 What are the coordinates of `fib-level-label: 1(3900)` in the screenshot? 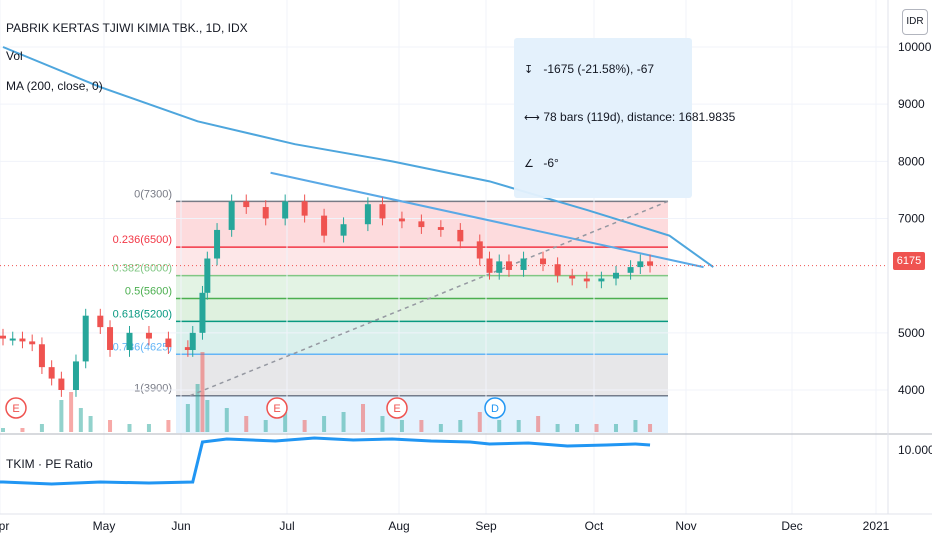 It's located at (153, 389).